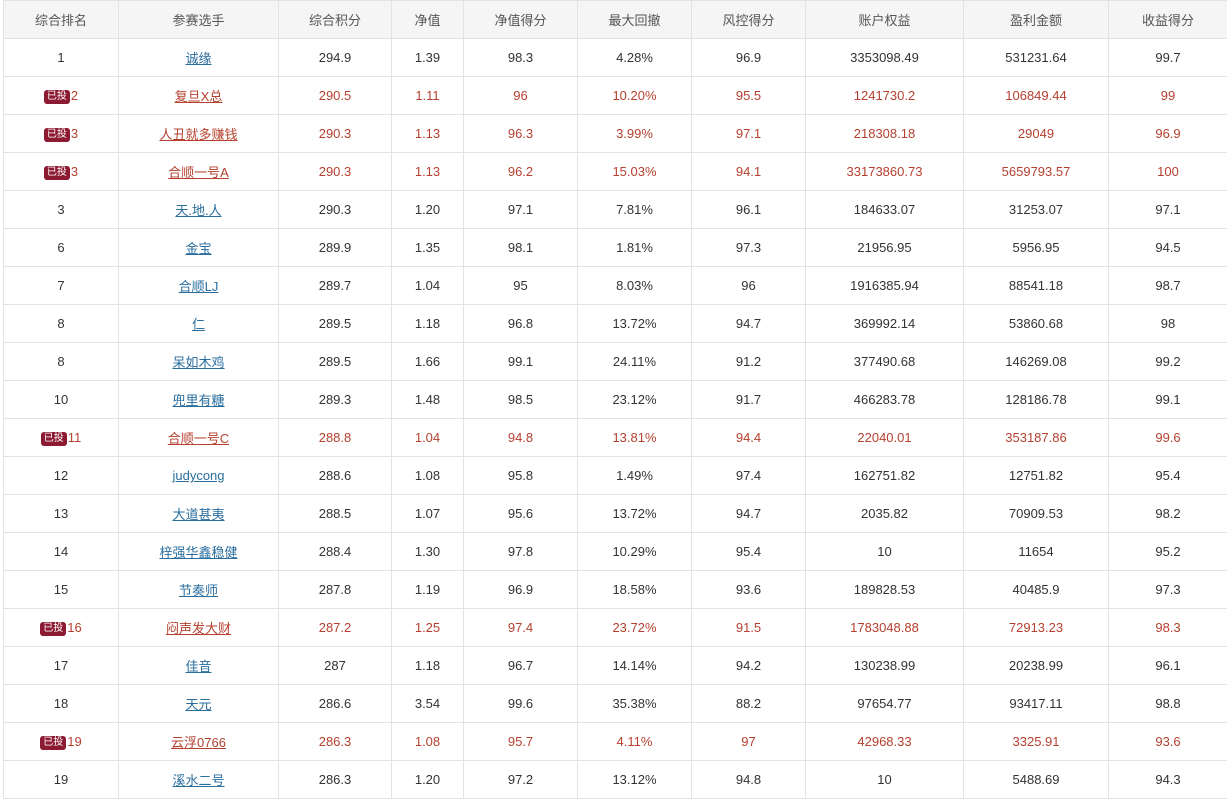  What do you see at coordinates (198, 362) in the screenshot?
I see `player-link: 呆如木鸡` at bounding box center [198, 362].